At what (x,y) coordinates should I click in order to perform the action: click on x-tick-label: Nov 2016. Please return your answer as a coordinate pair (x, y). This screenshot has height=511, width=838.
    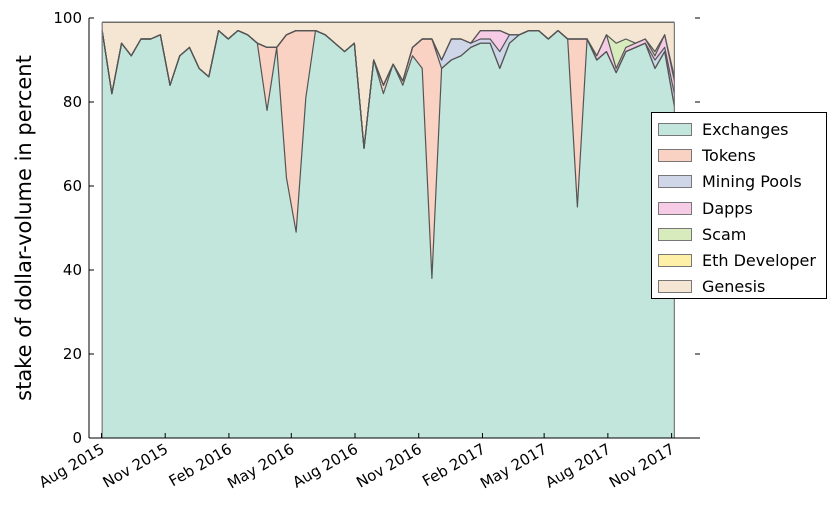
    Looking at the image, I should click on (389, 466).